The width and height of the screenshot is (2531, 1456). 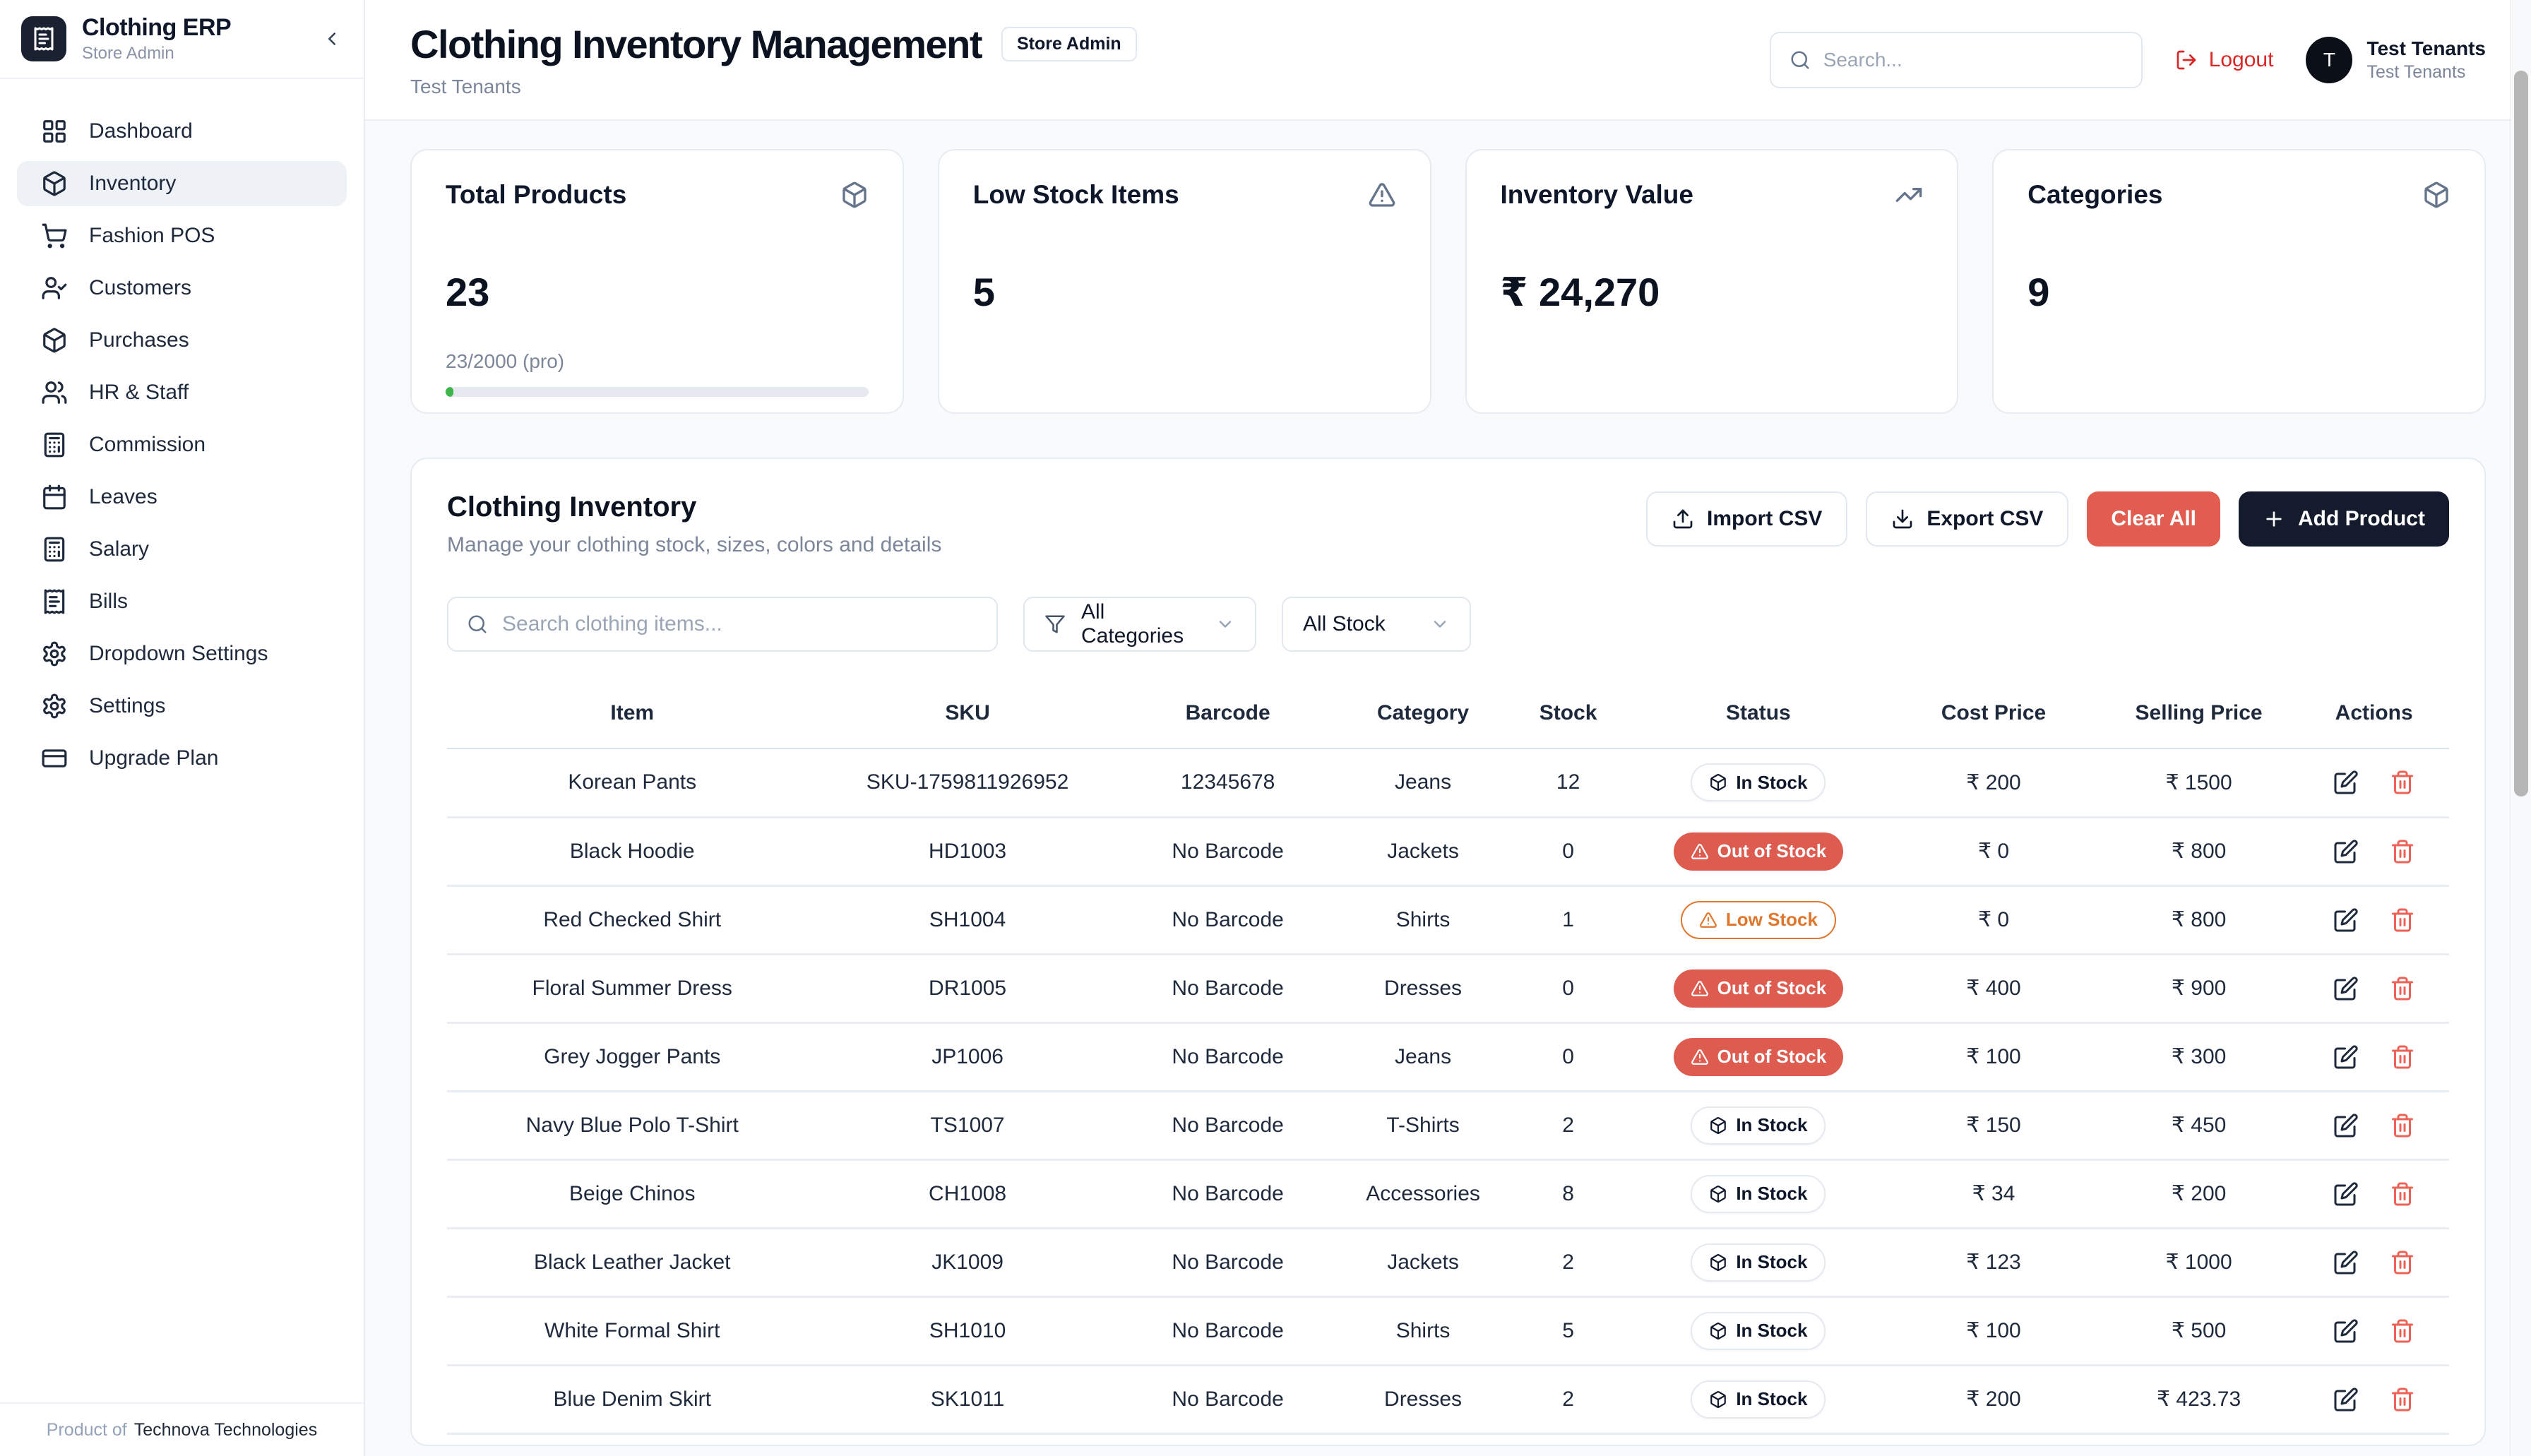 I want to click on cell-status: In Stock, so click(x=1758, y=1400).